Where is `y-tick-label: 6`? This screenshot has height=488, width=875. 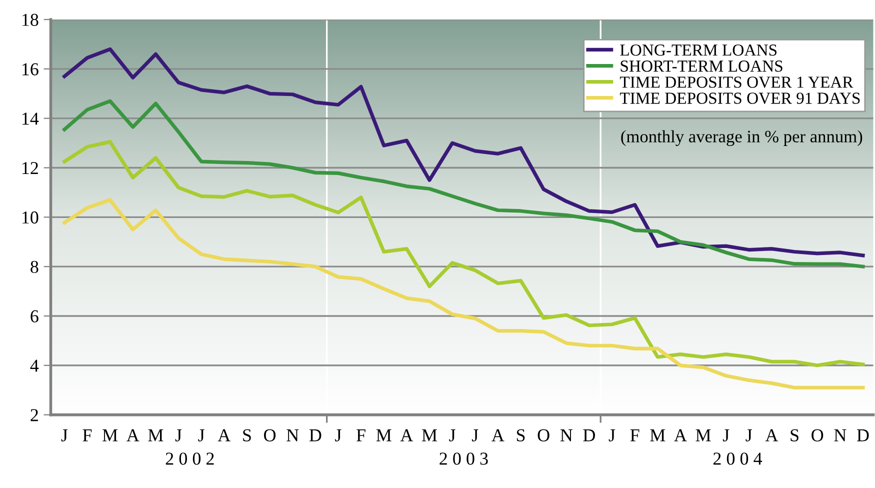
y-tick-label: 6 is located at coordinates (34, 316).